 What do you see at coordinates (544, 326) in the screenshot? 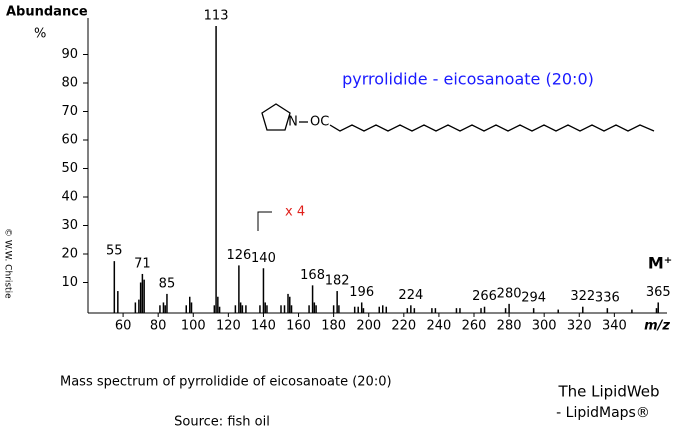
I see `x-tick-label: 300` at bounding box center [544, 326].